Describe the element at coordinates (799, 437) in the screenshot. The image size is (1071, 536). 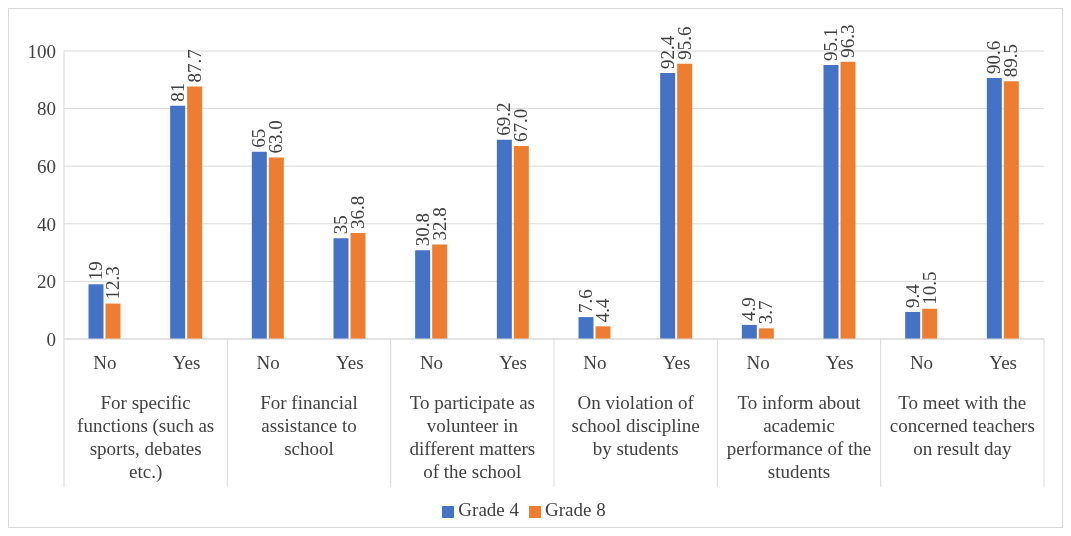
I see `text: To inform about academic performance of the students` at that location.